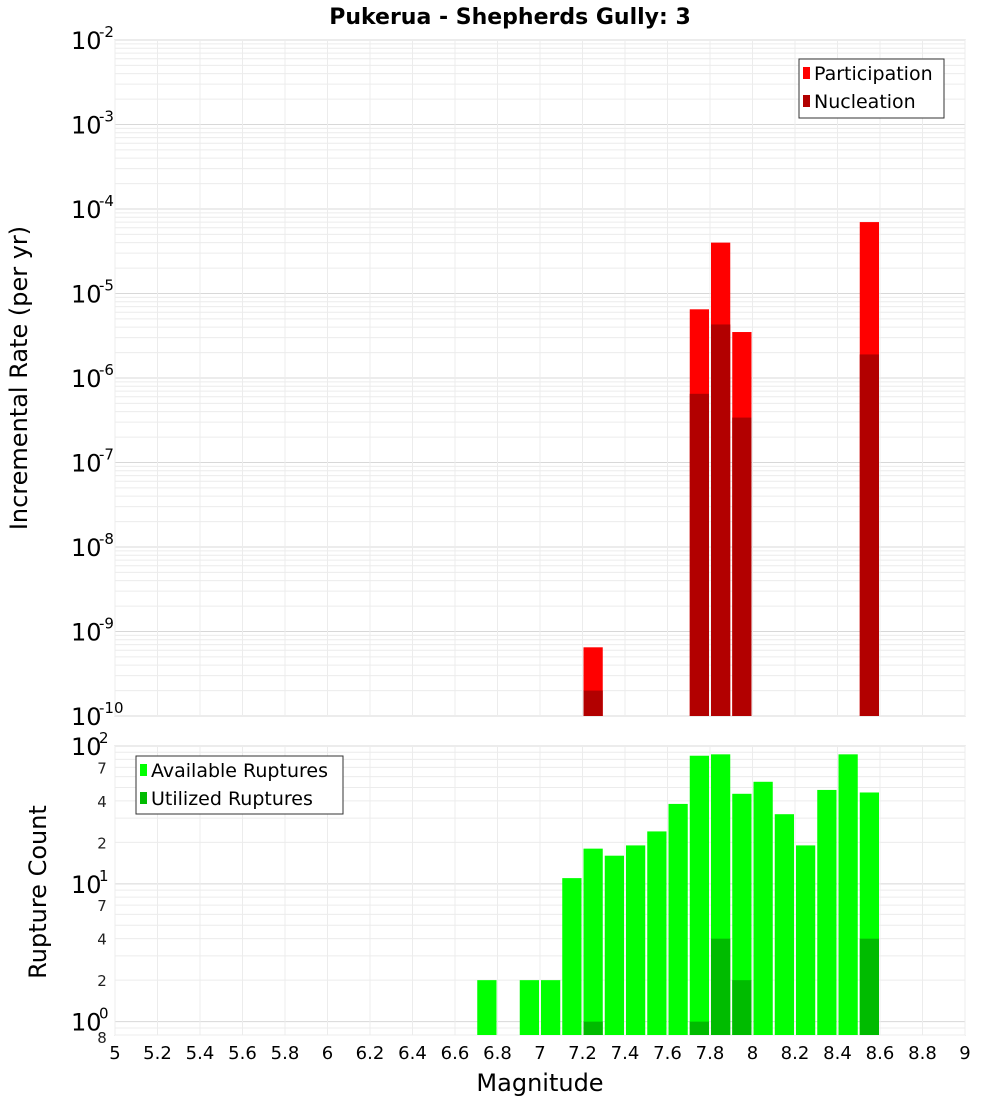  What do you see at coordinates (795, 1053) in the screenshot?
I see `x-tick-label: 8.2` at bounding box center [795, 1053].